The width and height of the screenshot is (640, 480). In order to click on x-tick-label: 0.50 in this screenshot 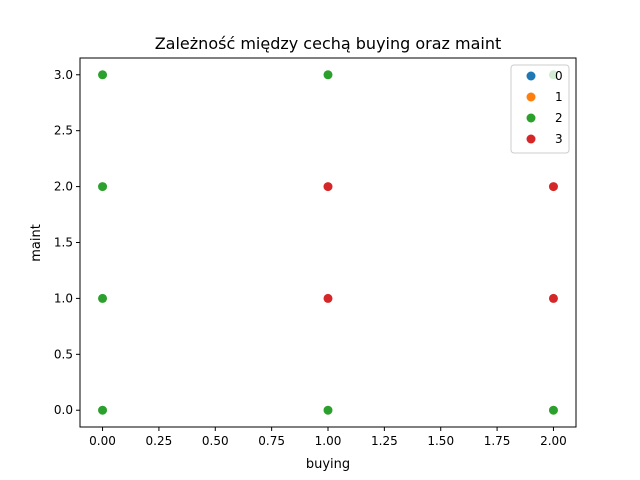, I will do `click(215, 441)`.